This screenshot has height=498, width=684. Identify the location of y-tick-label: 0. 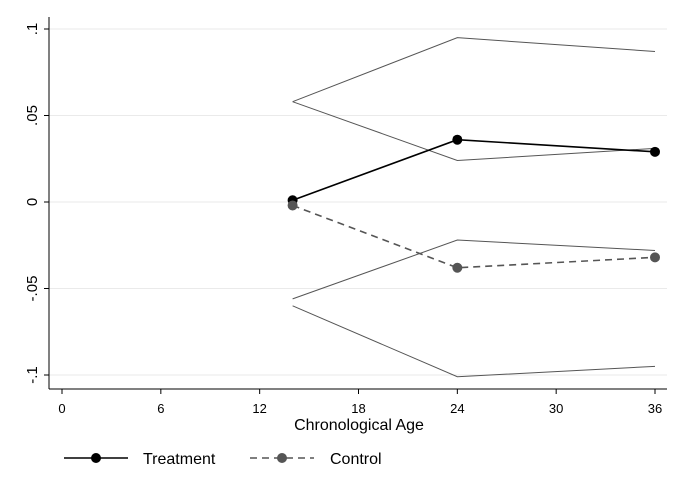
(32, 202).